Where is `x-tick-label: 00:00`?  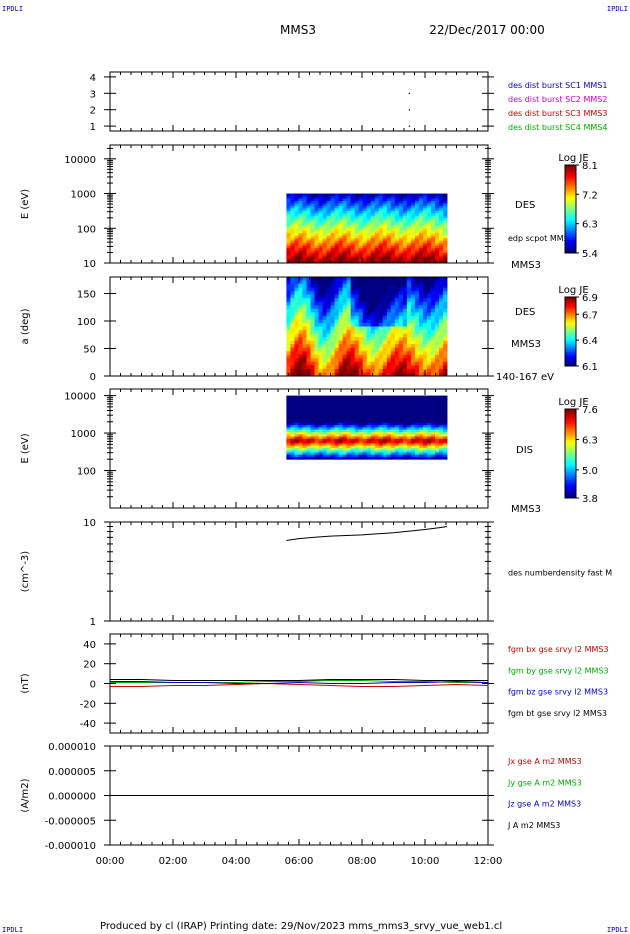 x-tick-label: 00:00 is located at coordinates (110, 861).